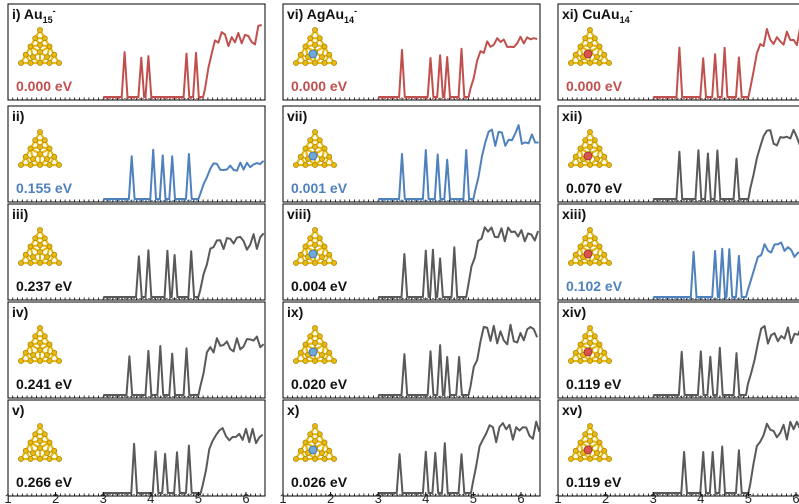 This screenshot has width=799, height=504. Describe the element at coordinates (411, 448) in the screenshot. I see `panel-x: x) 0.026 eV` at that location.